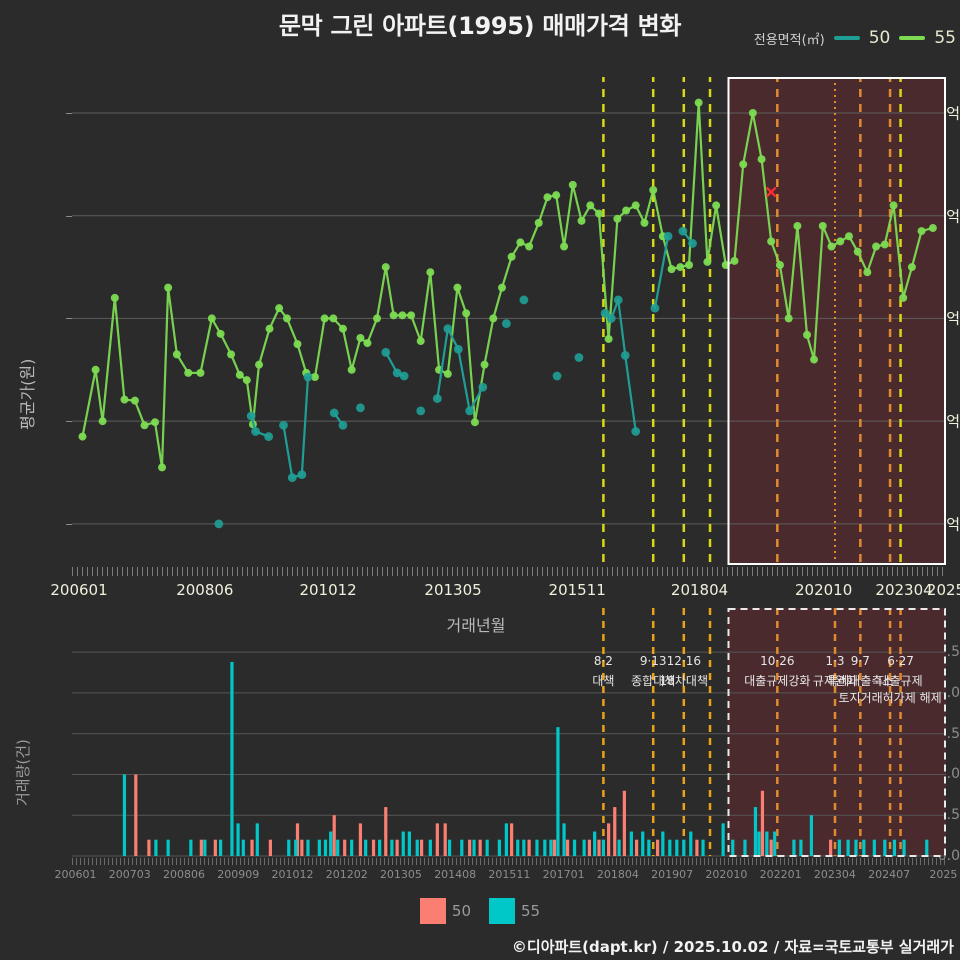 This screenshot has height=960, width=960. Describe the element at coordinates (683, 681) in the screenshot. I see `event-label-bottom: 18차대책` at that location.